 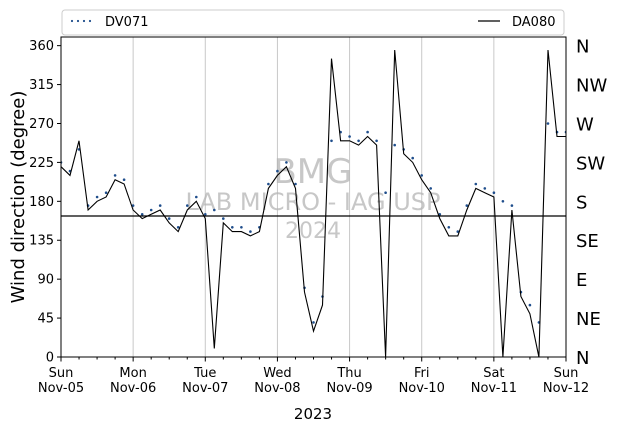 I want to click on x-tick-date: Nov-10, so click(x=422, y=388).